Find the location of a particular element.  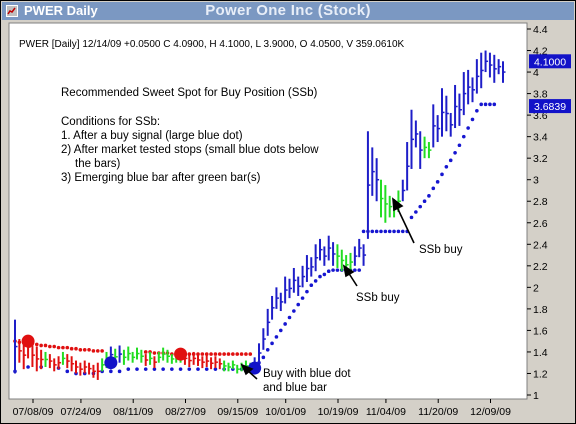

annotation-buy-line2: and blue bar is located at coordinates (295, 388).